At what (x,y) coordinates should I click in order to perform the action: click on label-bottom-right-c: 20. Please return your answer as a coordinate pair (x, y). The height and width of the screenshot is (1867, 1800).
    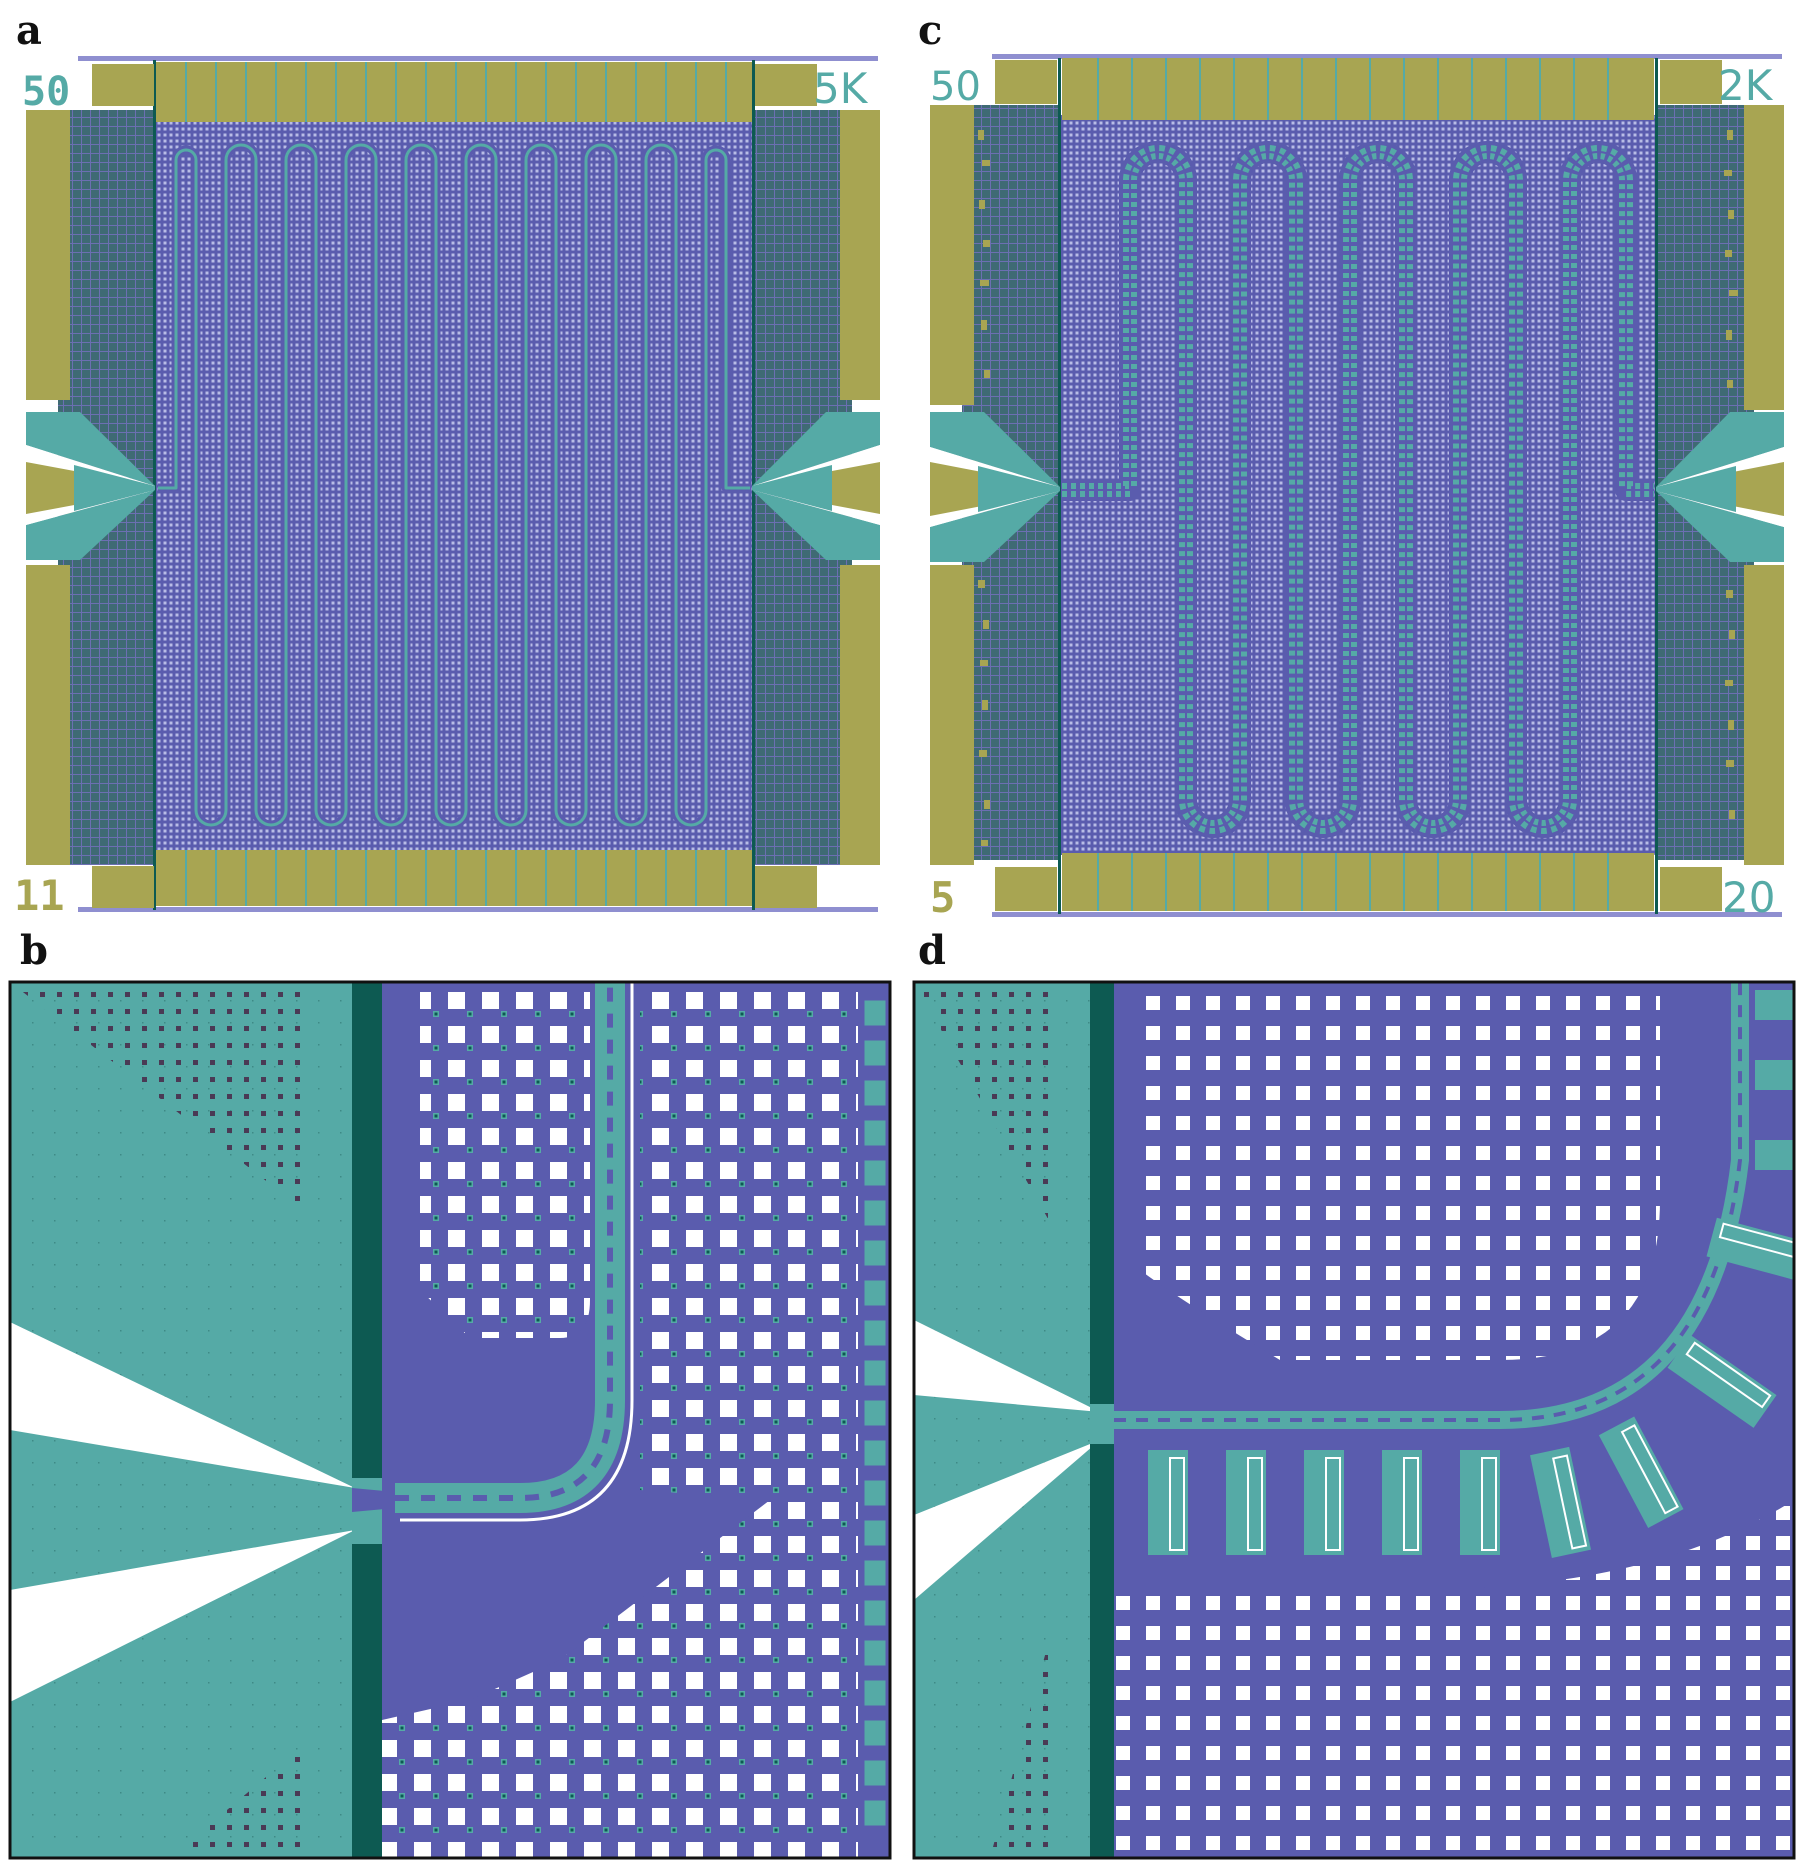
    Looking at the image, I should click on (1748, 897).